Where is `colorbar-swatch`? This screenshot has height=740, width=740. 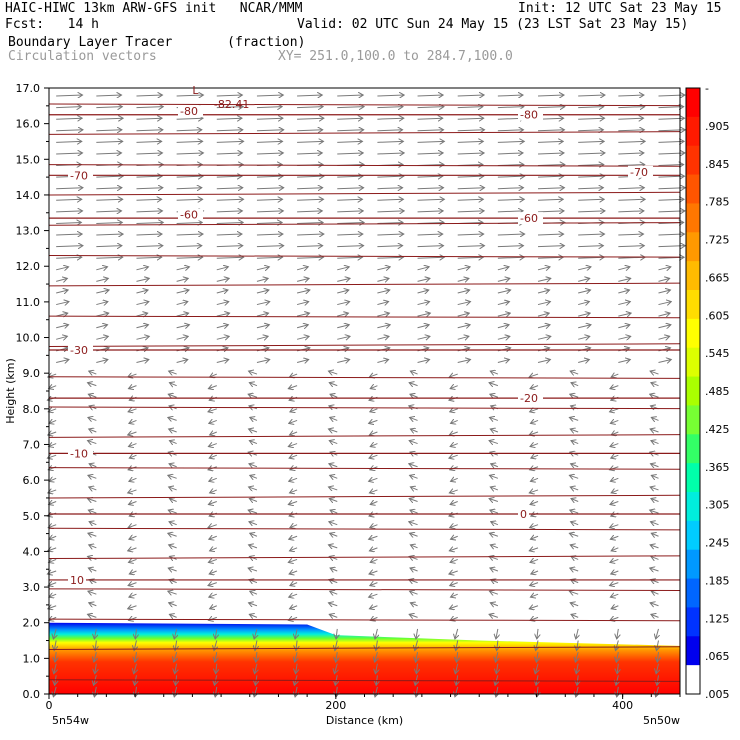 colorbar-swatch is located at coordinates (693, 131).